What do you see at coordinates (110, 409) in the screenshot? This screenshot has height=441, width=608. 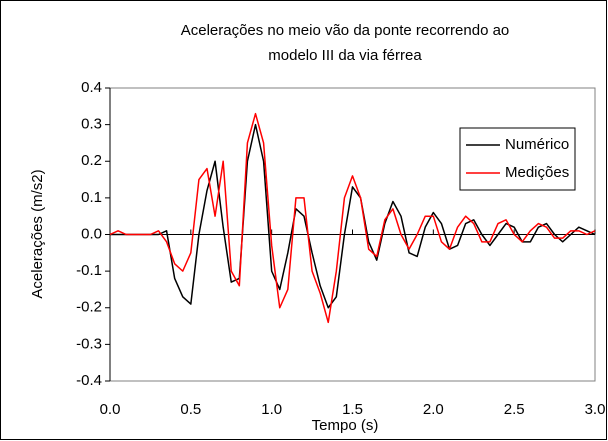 I see `x-tick-label: 0.0` at bounding box center [110, 409].